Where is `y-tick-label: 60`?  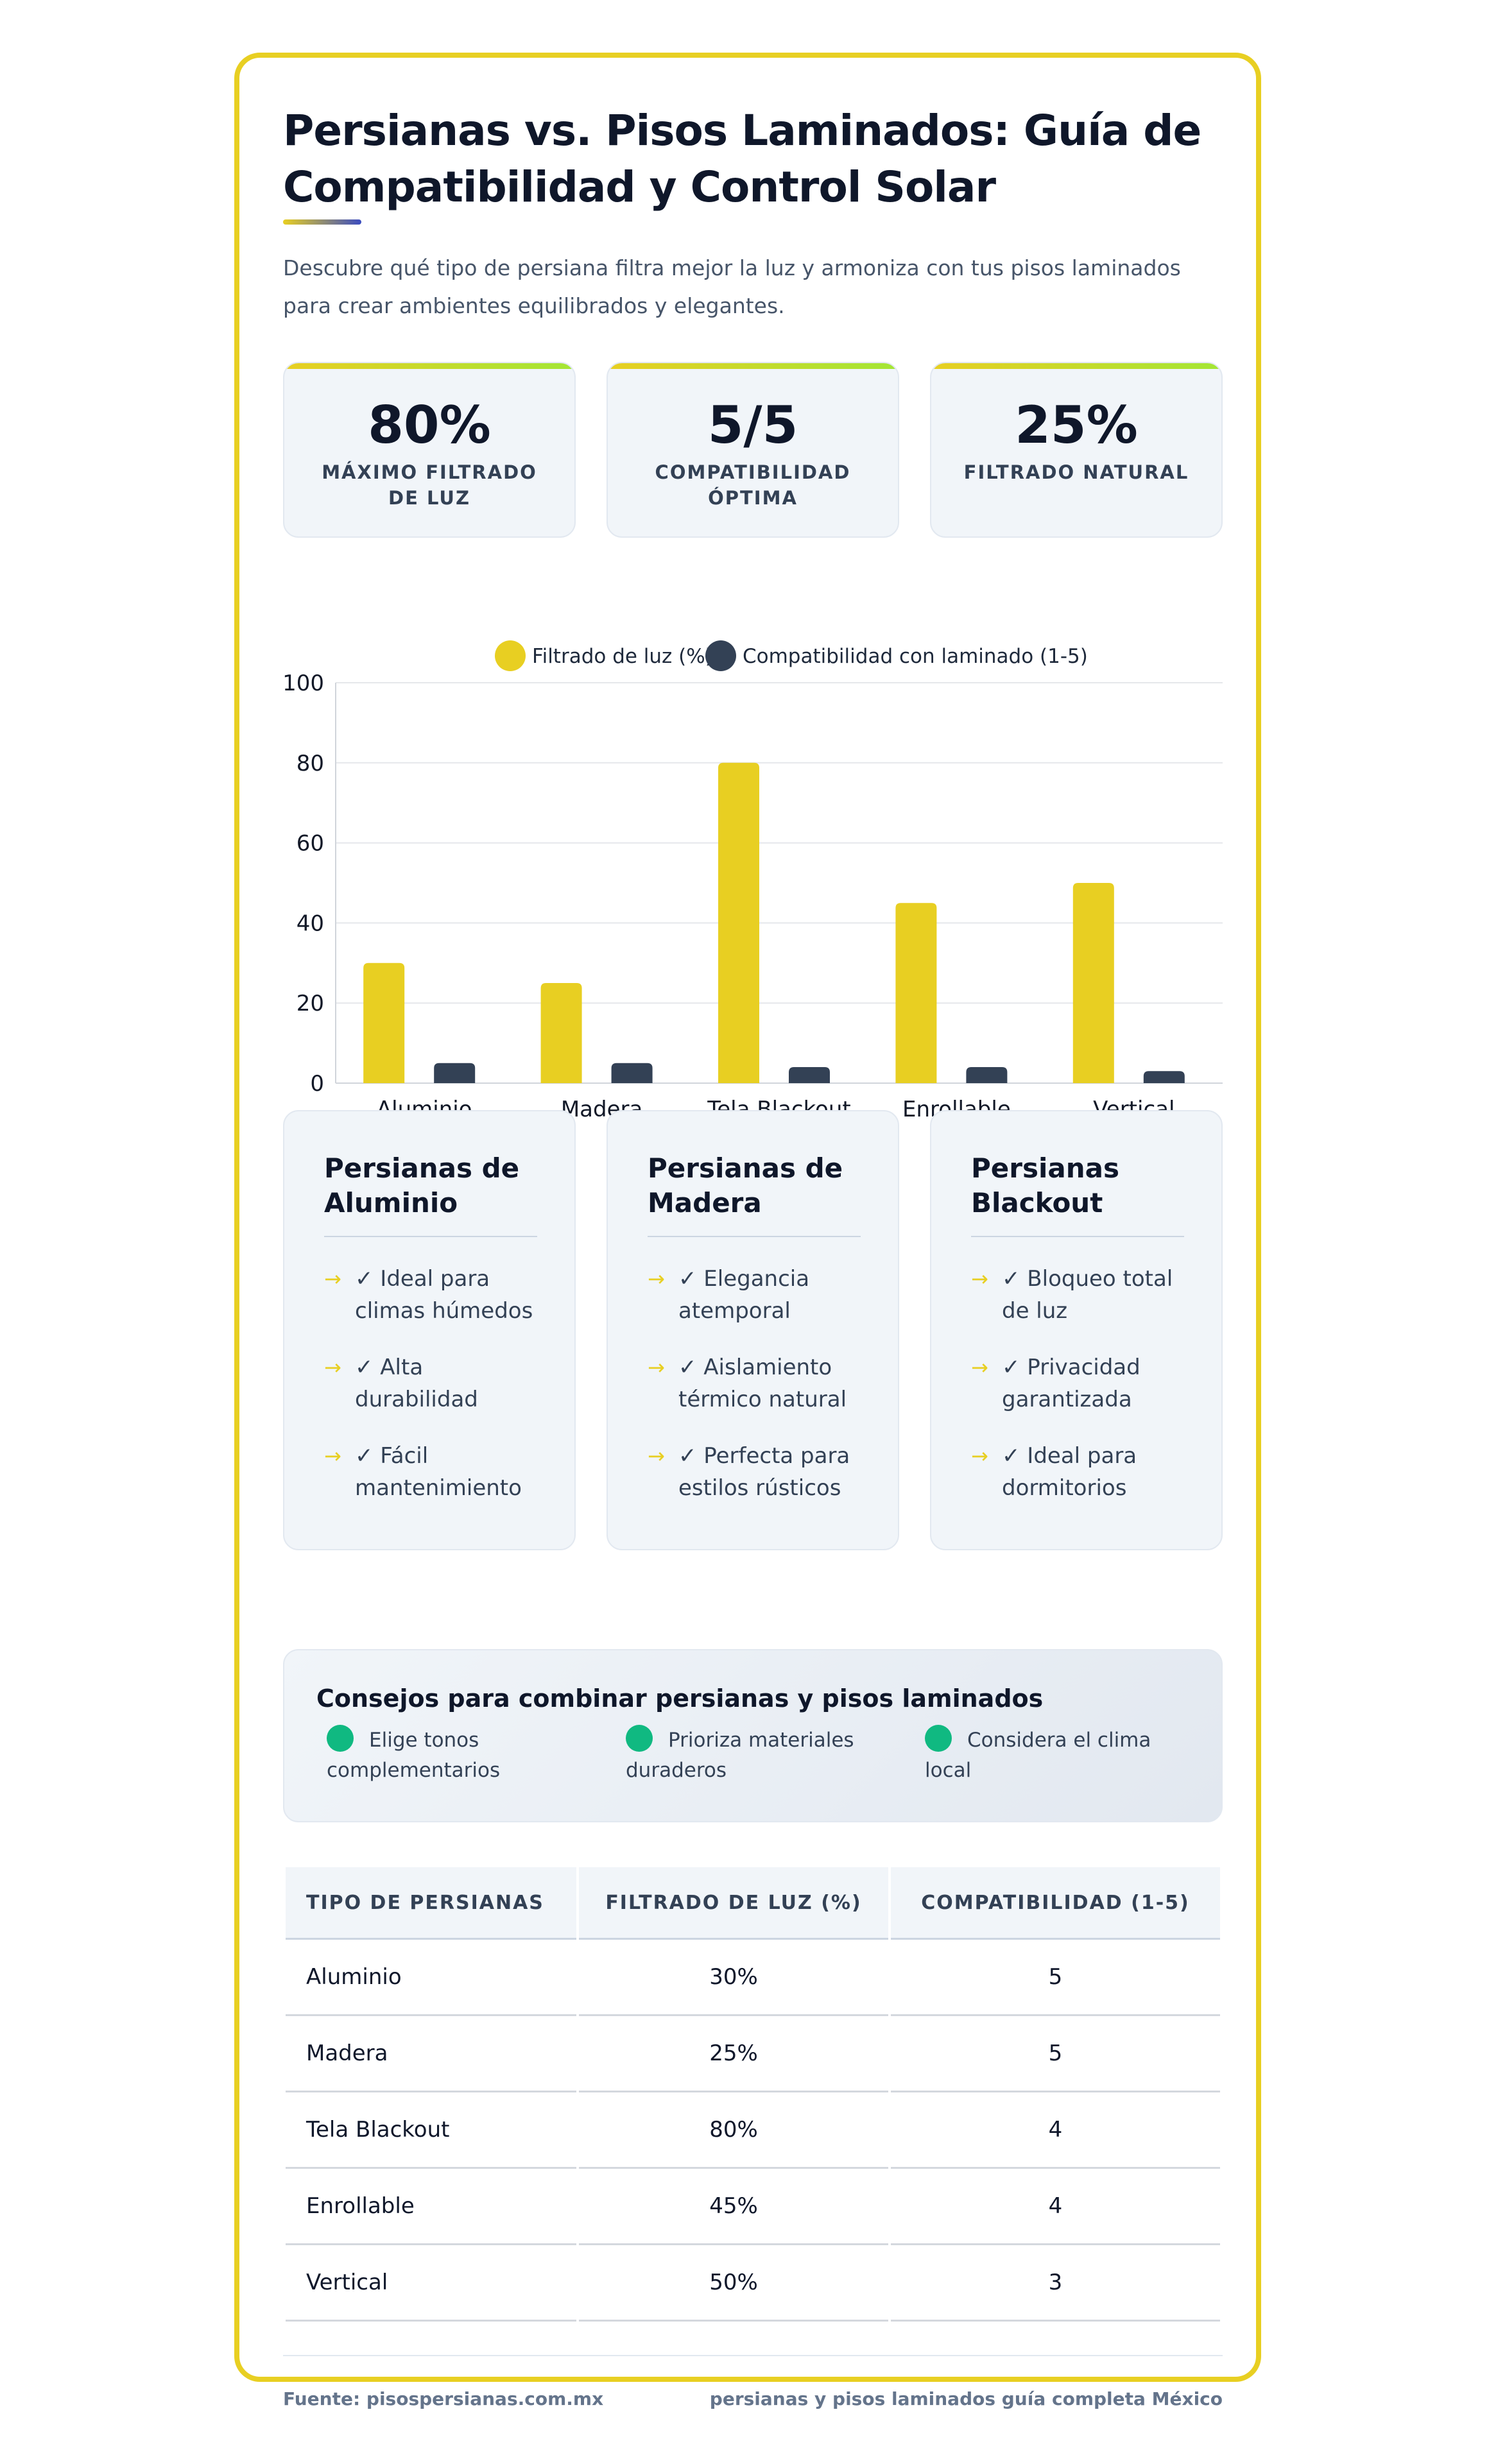 y-tick-label: 60 is located at coordinates (310, 844).